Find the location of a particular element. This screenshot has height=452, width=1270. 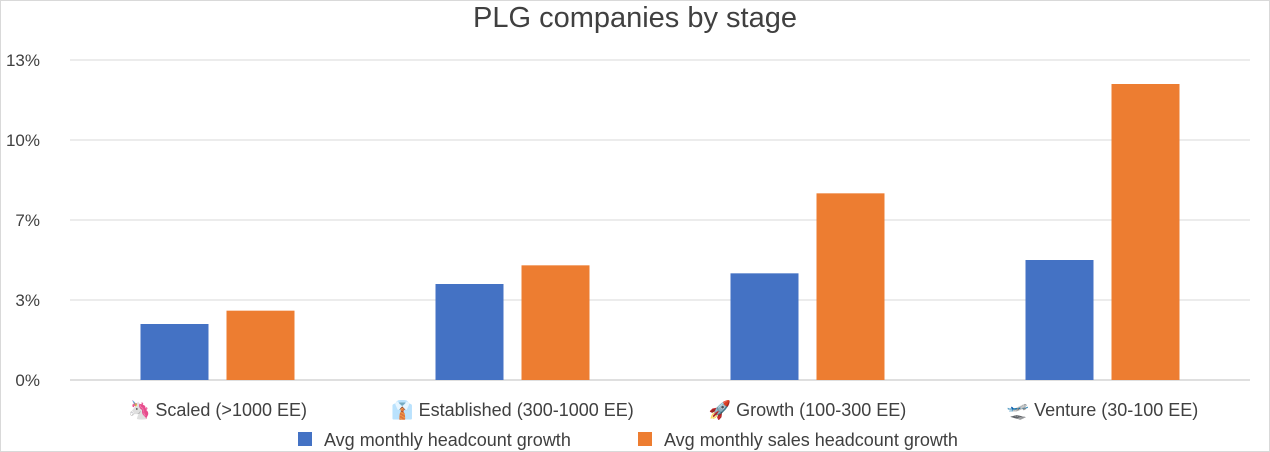

y-tick-label: 13% is located at coordinates (23, 60).